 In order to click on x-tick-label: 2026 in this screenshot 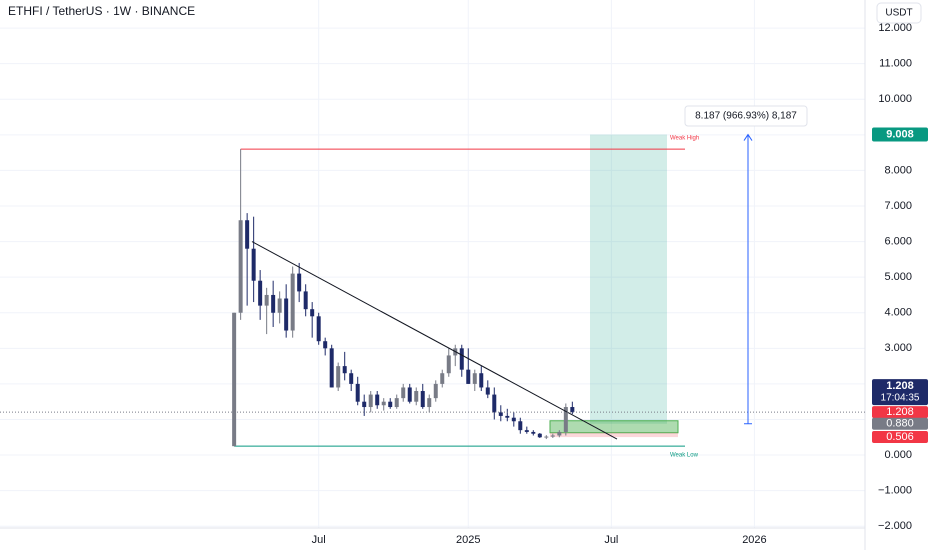, I will do `click(754, 540)`.